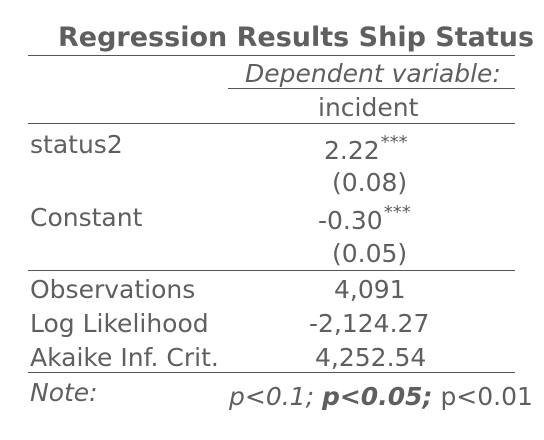 This screenshot has width=544, height=440. What do you see at coordinates (296, 37) in the screenshot?
I see `table-title: Regression Results Ship Status` at bounding box center [296, 37].